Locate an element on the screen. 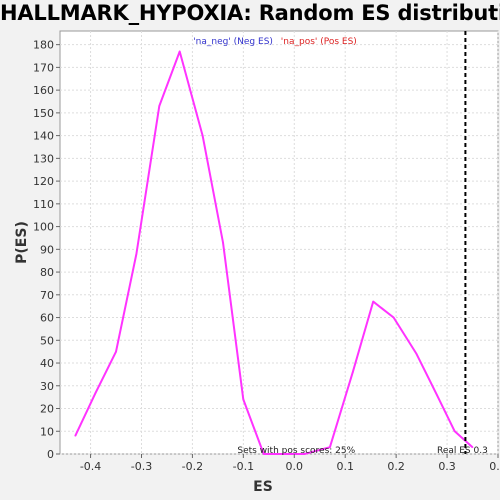  legend-entry-pos: 'na_pos' (Pos ES) is located at coordinates (319, 42).